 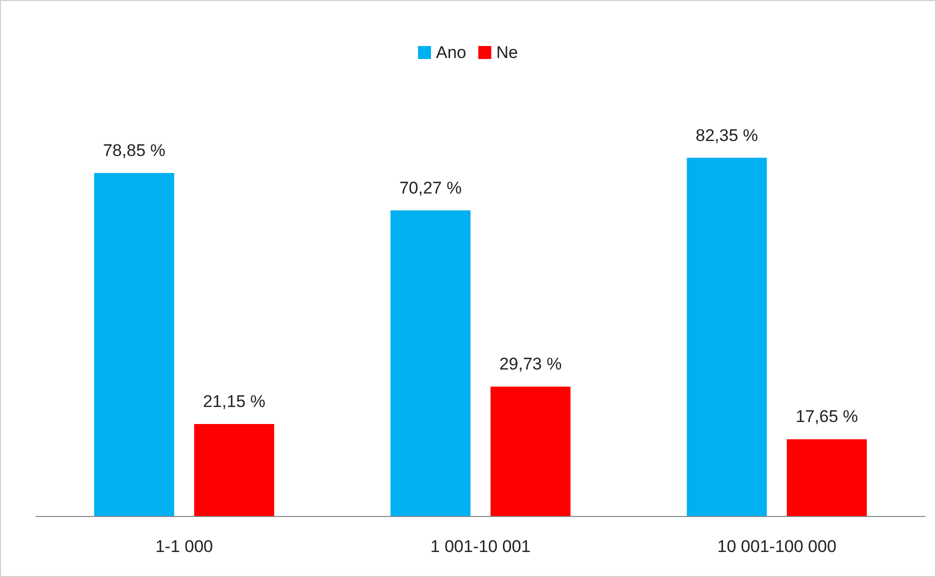 I want to click on x-tick-label: 10 001-100 000, so click(x=776, y=546).